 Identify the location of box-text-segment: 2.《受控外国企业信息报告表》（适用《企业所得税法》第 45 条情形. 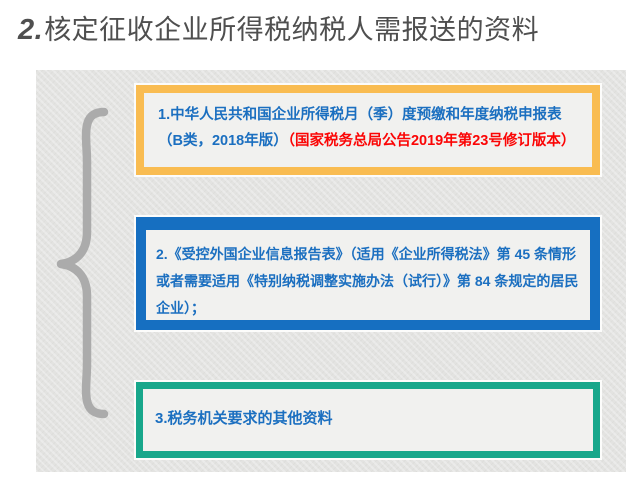
(366, 254).